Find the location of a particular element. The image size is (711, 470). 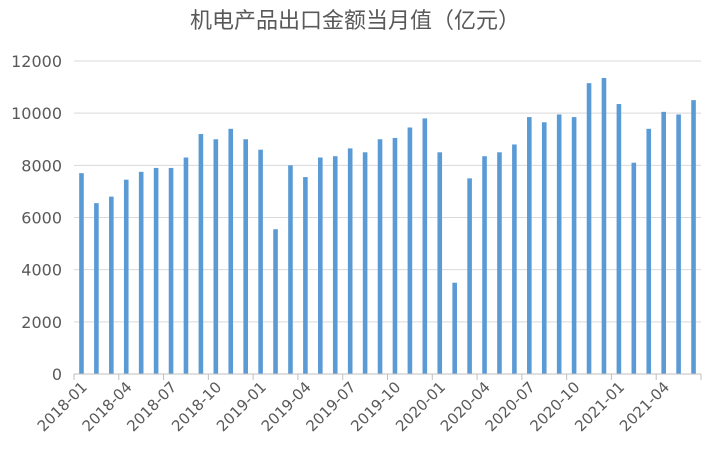

y-tick-label: 6000 is located at coordinates (41, 218).